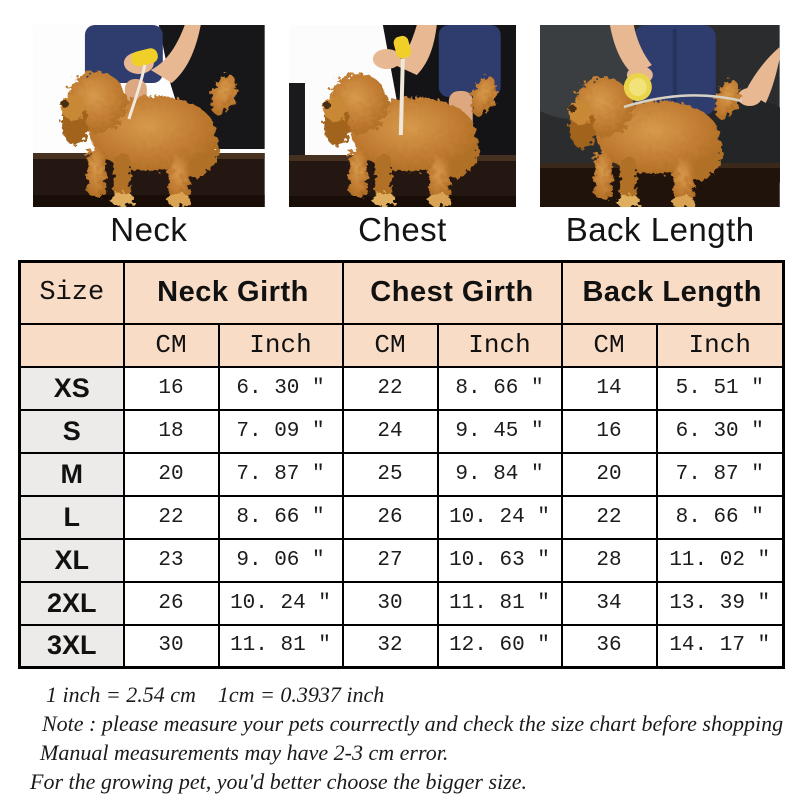 This screenshot has height=800, width=800. Describe the element at coordinates (720, 603) in the screenshot. I see `table-cell: 13. 39 ″` at that location.